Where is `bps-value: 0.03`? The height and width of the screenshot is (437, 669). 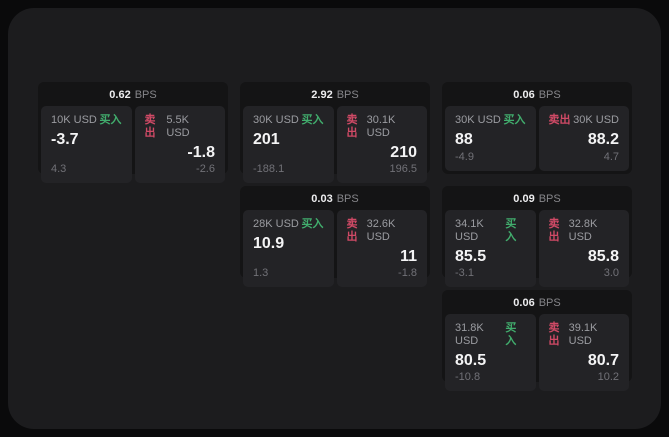
bps-value: 0.03 is located at coordinates (322, 199).